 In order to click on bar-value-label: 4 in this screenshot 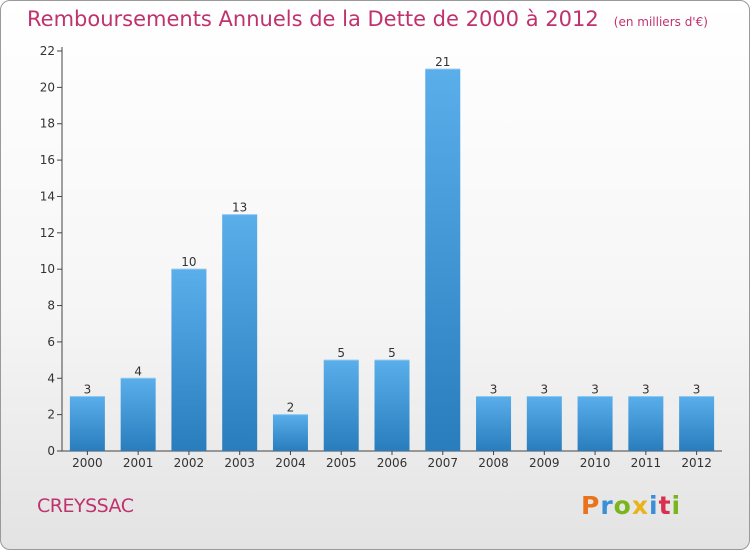, I will do `click(138, 371)`.